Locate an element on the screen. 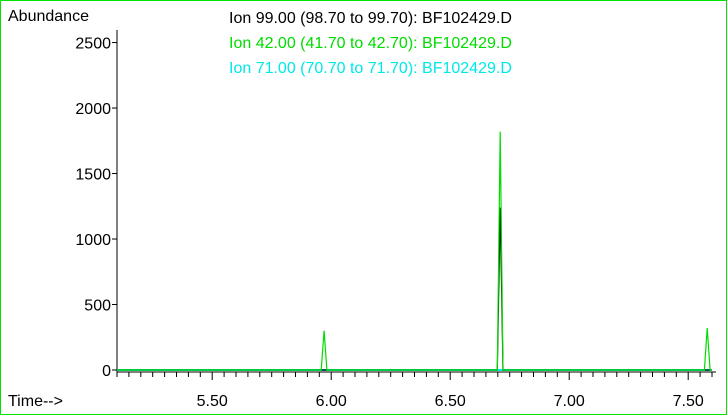  x-axis-label: Time--> is located at coordinates (35, 401).